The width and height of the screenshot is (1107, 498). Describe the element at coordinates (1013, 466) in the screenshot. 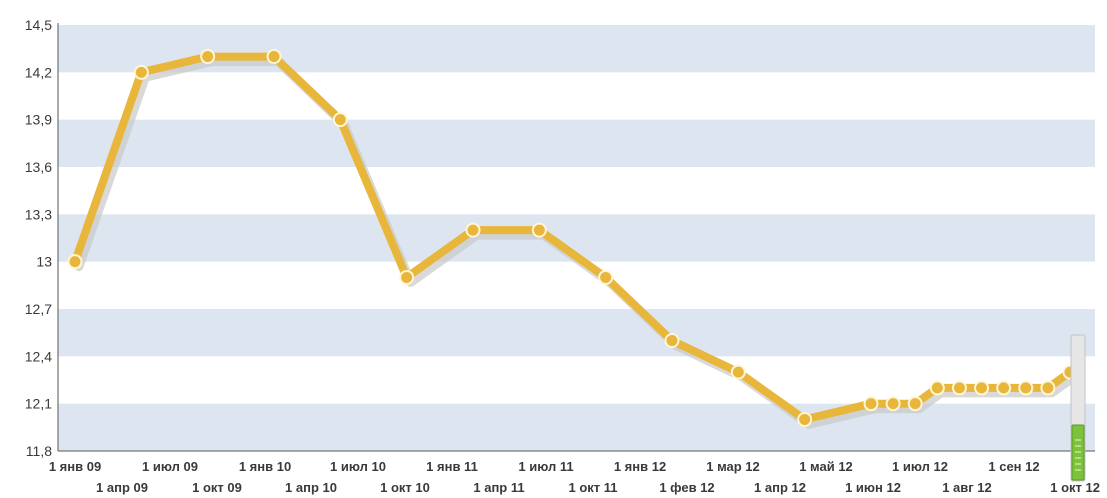

I see `x-tick-label: 1 сен 12` at that location.